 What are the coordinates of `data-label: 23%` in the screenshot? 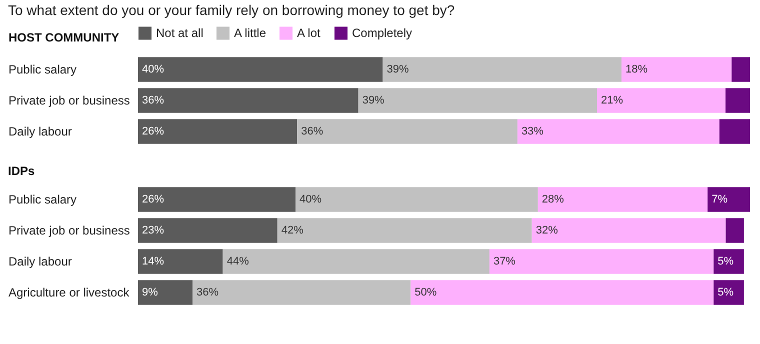 It's located at (153, 230).